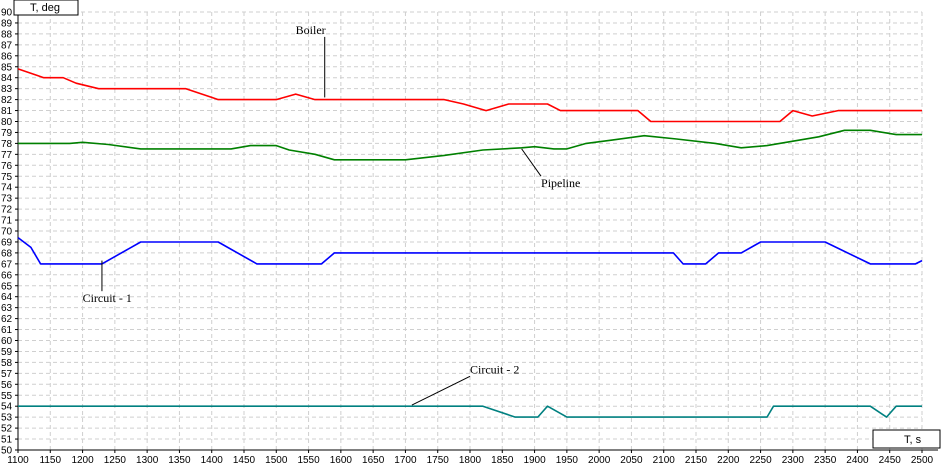 This screenshot has width=941, height=469. What do you see at coordinates (7, 166) in the screenshot?
I see `y-tick-label: 76` at bounding box center [7, 166].